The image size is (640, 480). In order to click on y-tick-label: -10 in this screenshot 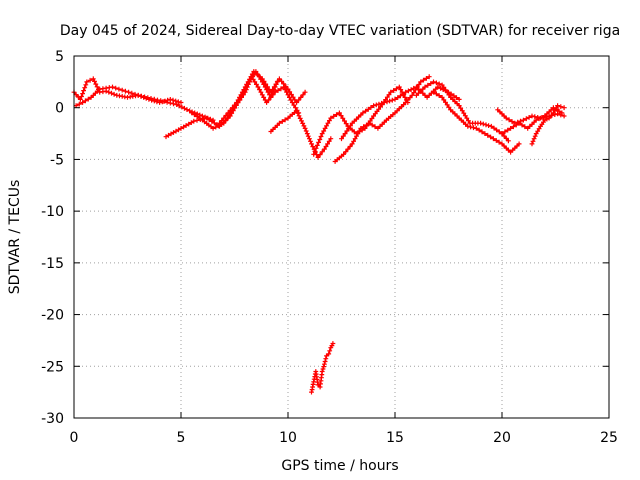, I will do `click(52, 212)`.